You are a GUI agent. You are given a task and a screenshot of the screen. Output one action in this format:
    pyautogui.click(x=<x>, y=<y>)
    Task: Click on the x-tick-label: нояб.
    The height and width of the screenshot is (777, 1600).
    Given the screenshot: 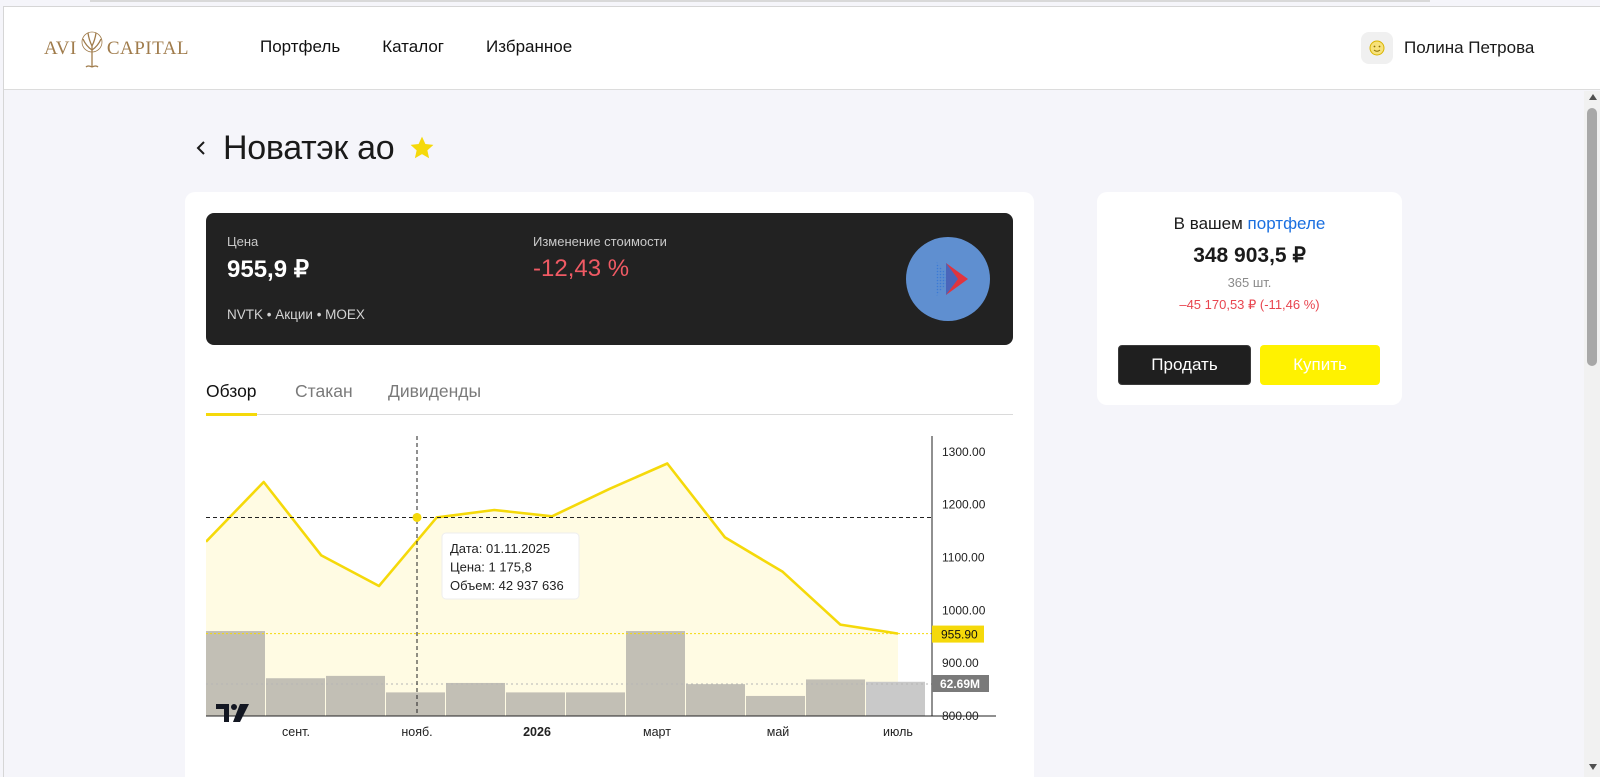 What is the action you would take?
    pyautogui.click(x=416, y=732)
    